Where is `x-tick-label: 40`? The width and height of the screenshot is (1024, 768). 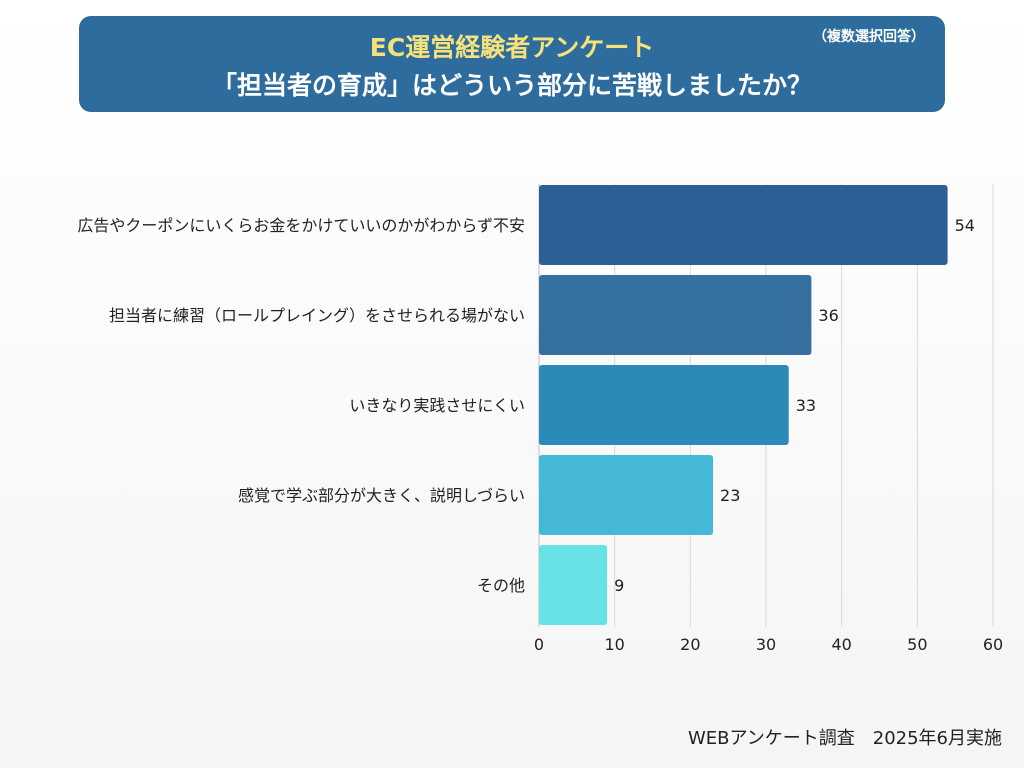
x-tick-label: 40 is located at coordinates (841, 644).